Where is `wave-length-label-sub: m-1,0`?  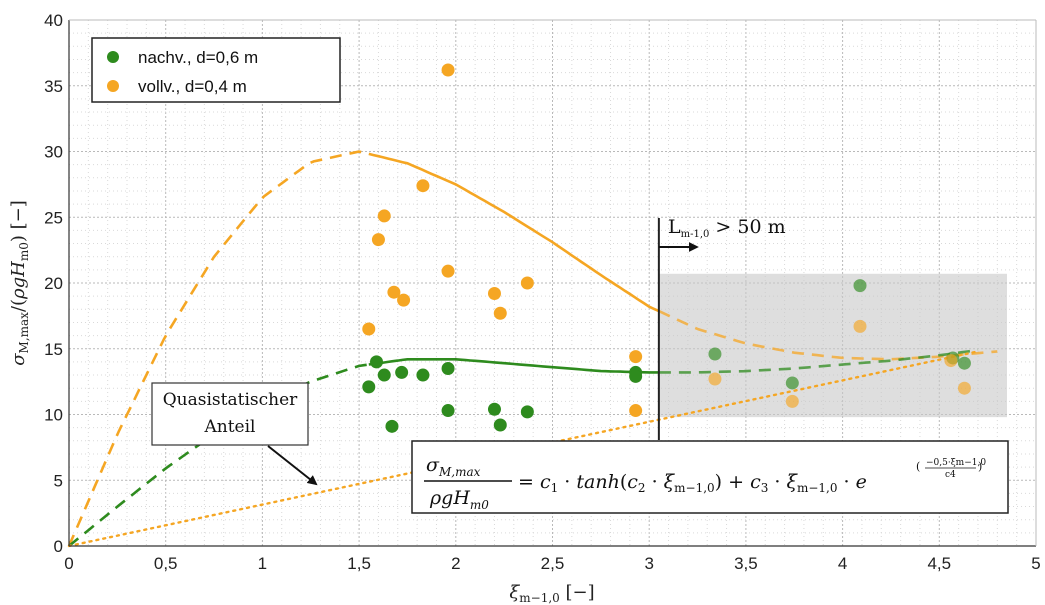
wave-length-label-sub: m-1,0 is located at coordinates (695, 234).